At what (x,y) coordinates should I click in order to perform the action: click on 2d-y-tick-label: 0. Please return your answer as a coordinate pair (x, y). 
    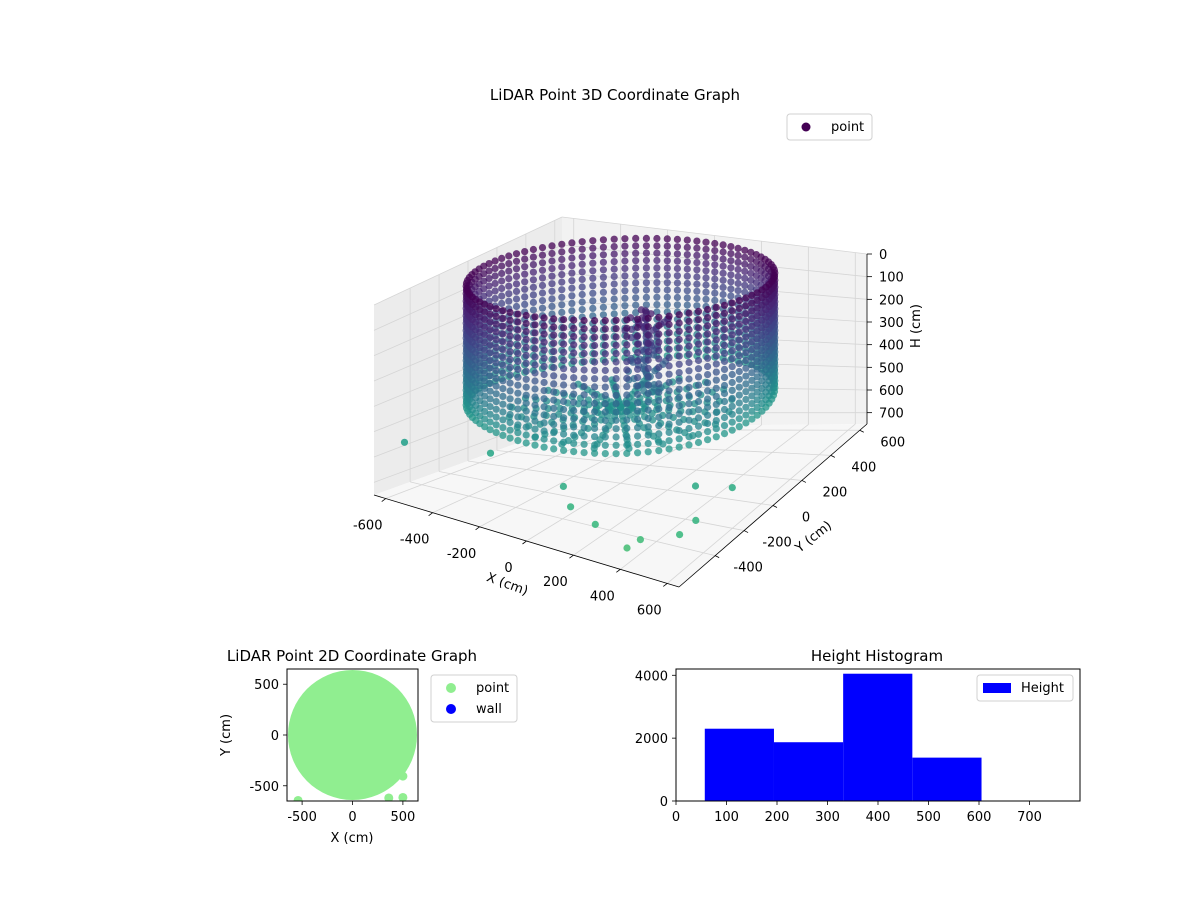
    Looking at the image, I should click on (275, 736).